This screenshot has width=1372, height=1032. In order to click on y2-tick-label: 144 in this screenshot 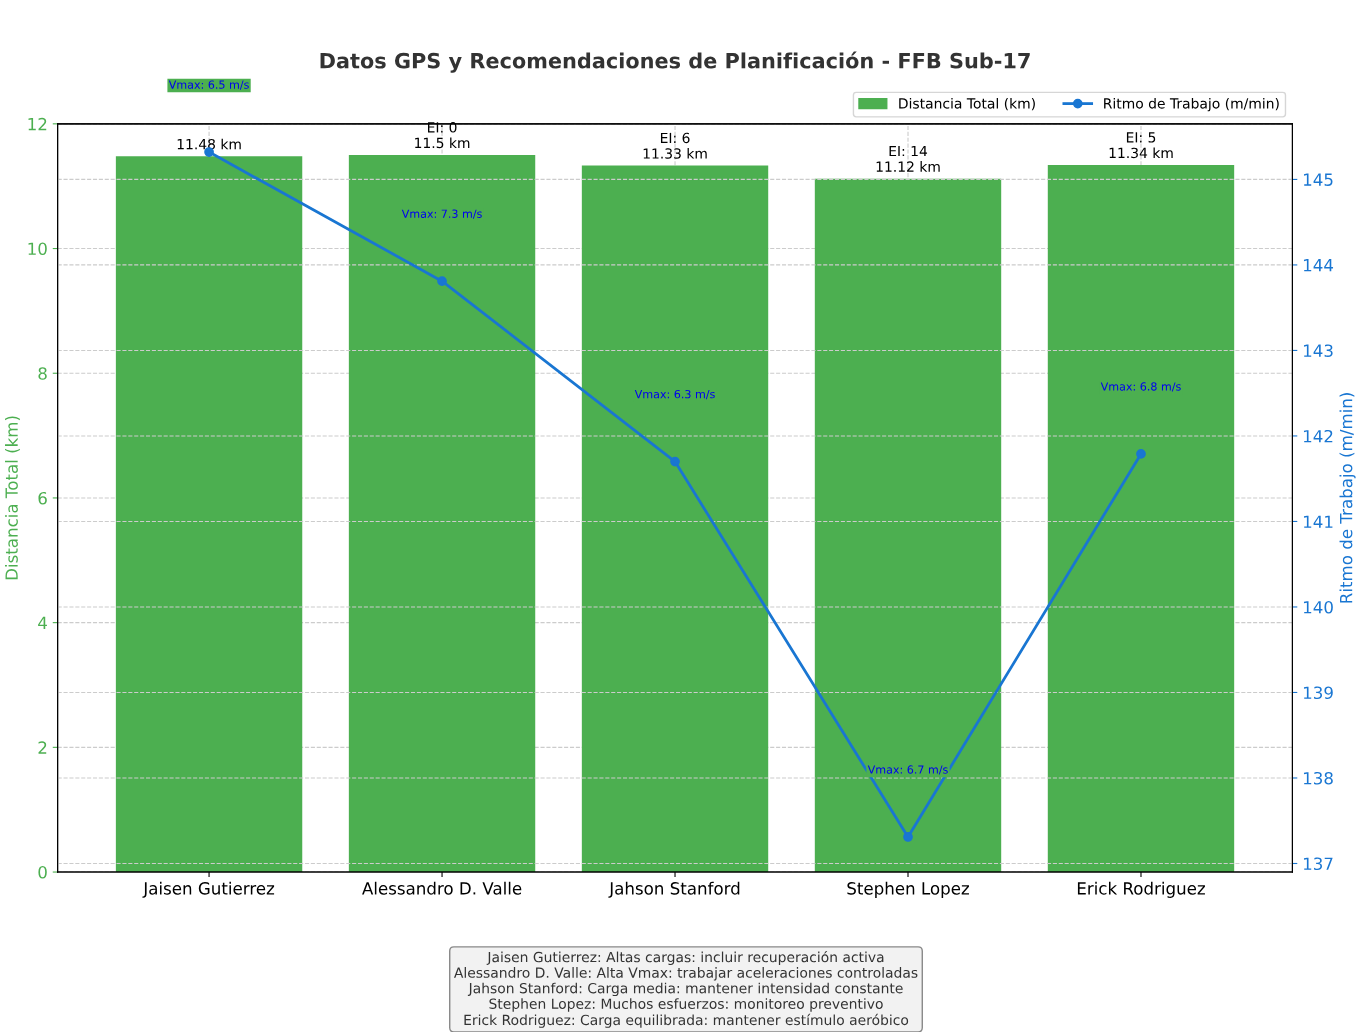, I will do `click(1318, 265)`.